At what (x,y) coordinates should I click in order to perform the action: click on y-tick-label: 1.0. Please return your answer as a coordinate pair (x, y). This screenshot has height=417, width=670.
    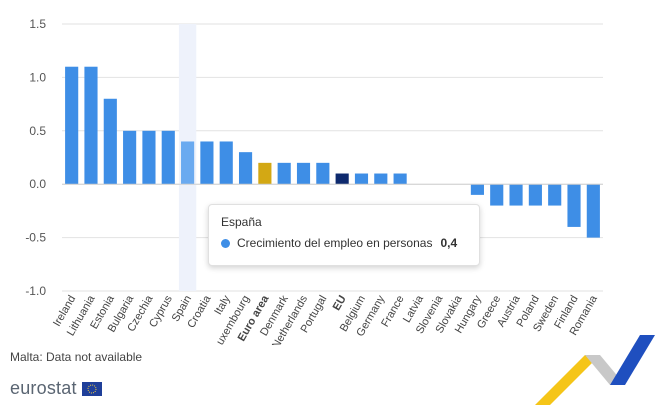
    Looking at the image, I should click on (37, 77).